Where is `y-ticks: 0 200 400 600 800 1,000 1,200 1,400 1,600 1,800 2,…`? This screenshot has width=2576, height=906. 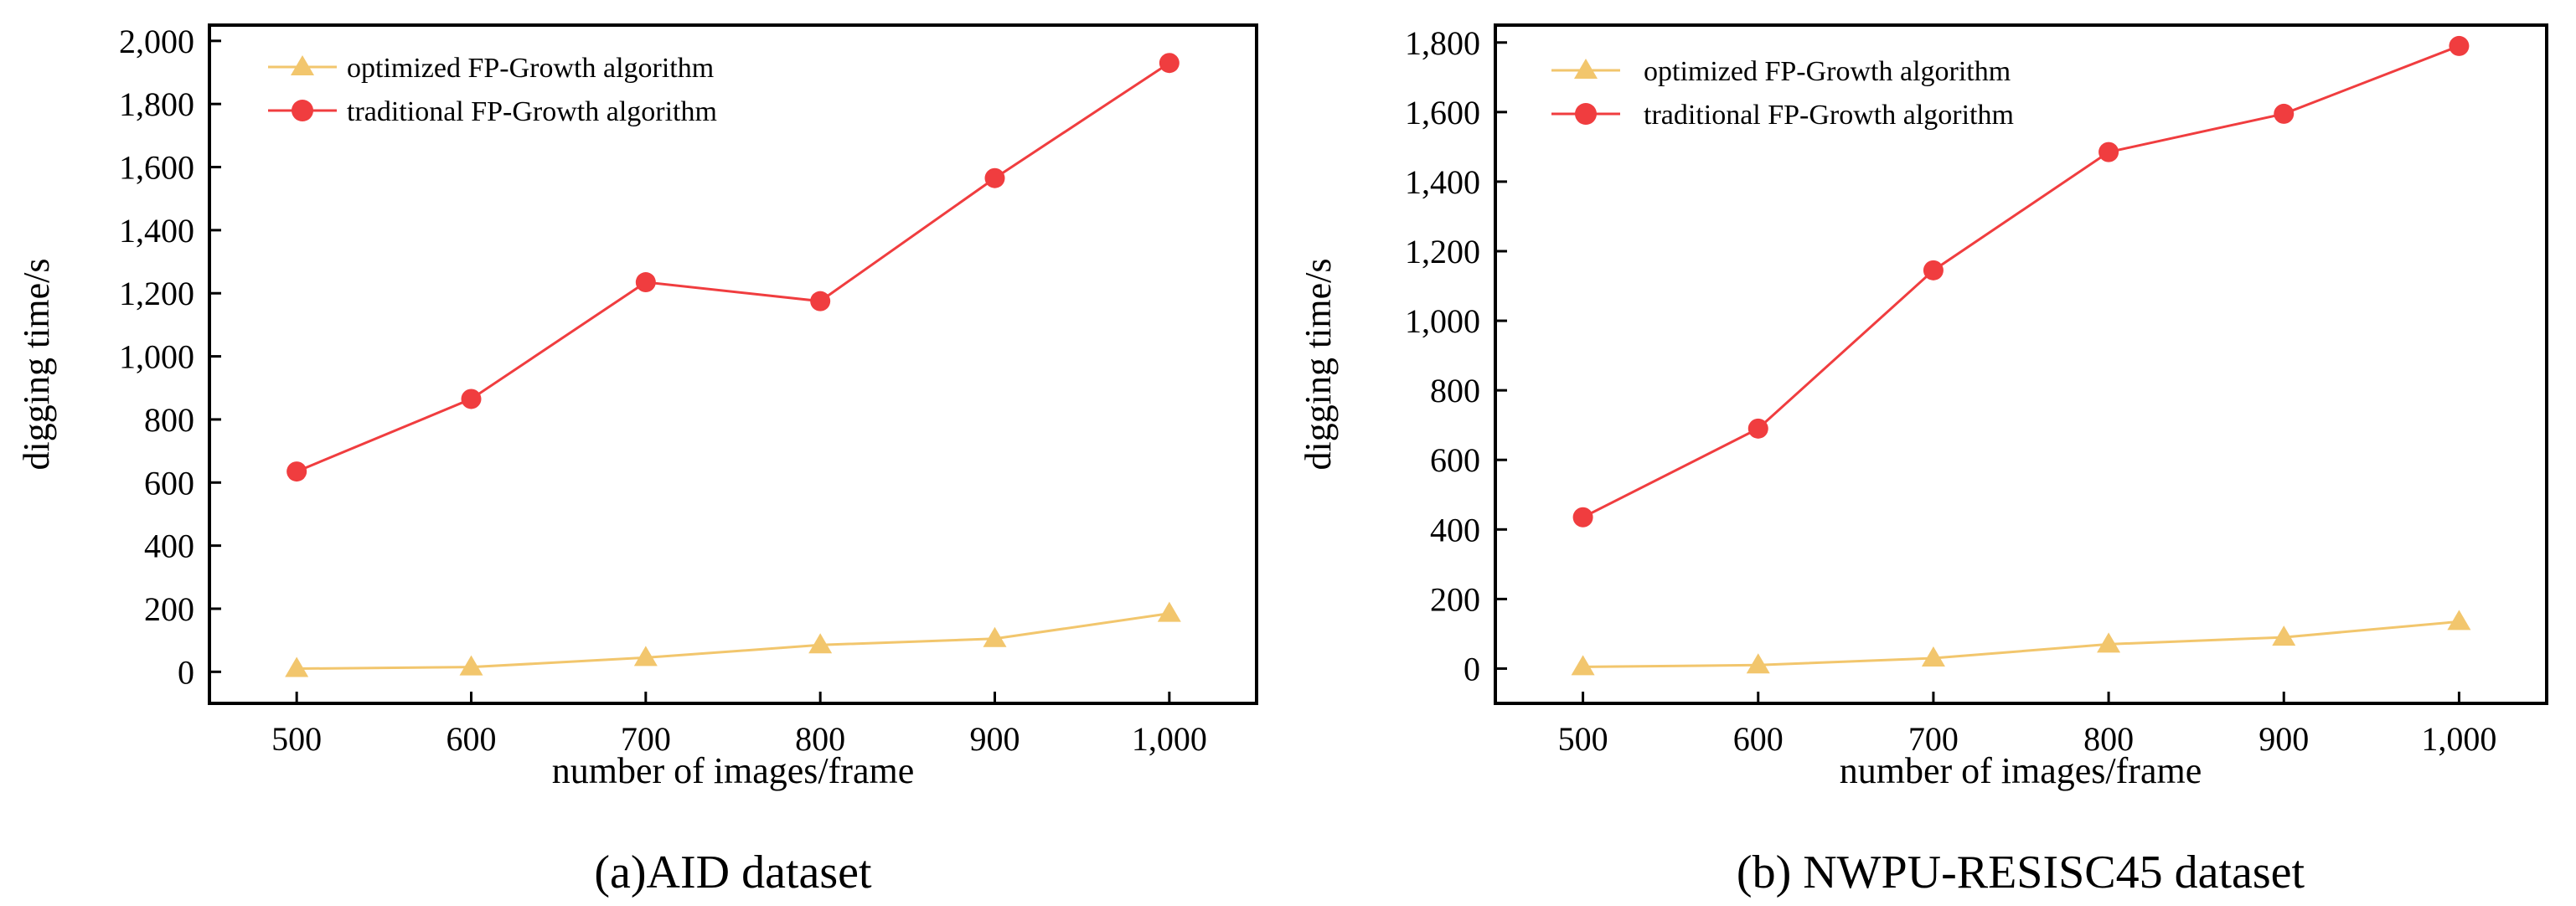 y-ticks: 0 200 400 600 800 1,000 1,200 1,400 1,600 1,800 2,… is located at coordinates (170, 357).